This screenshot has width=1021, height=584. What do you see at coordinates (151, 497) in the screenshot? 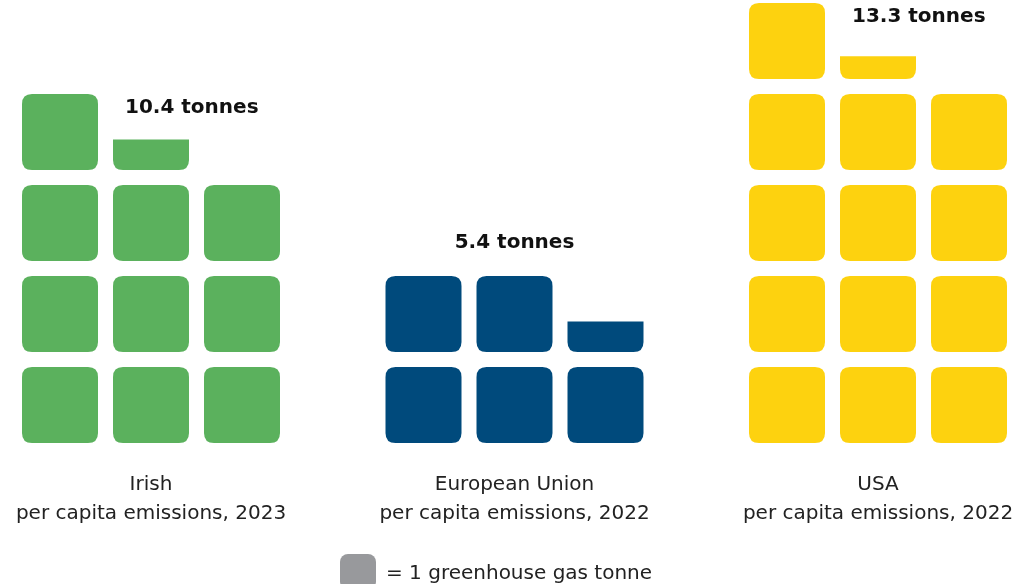
I see `category-label: Irish per capita emissions, 2023` at bounding box center [151, 497].